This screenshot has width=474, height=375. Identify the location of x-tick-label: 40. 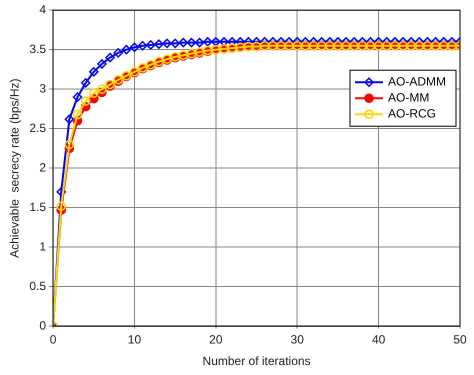
(379, 339).